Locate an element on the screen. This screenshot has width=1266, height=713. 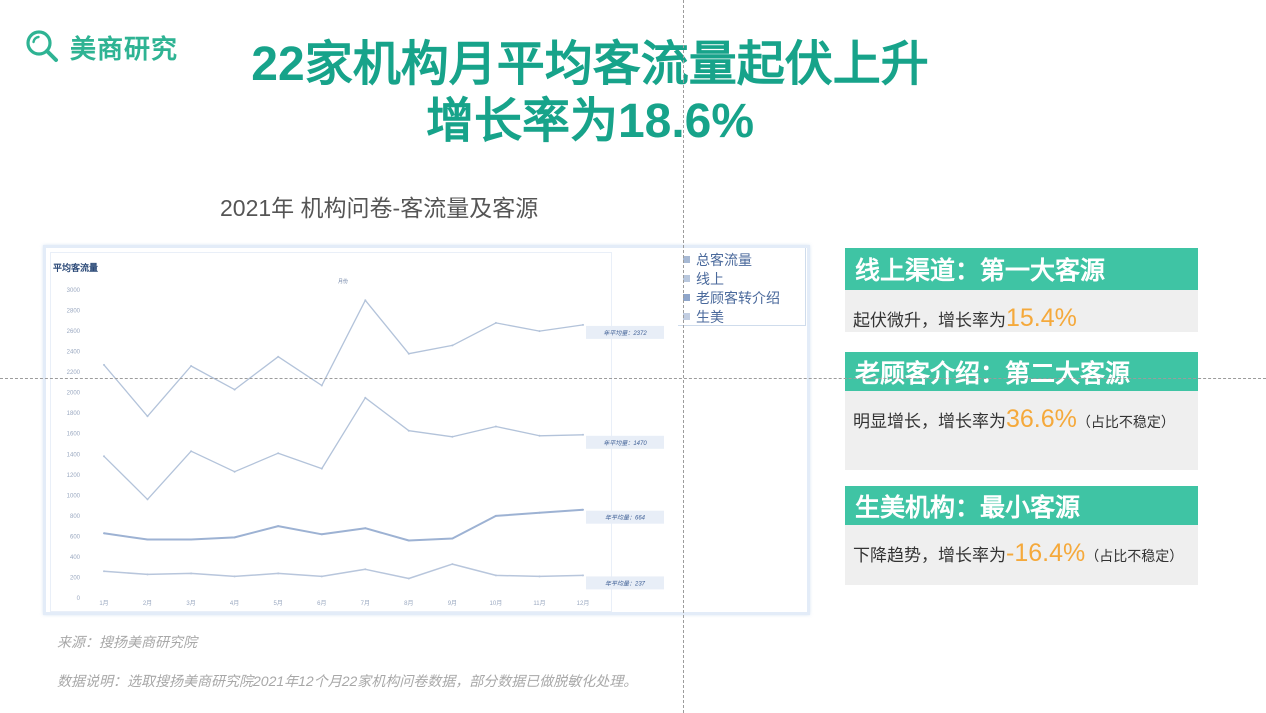
x-tick-label: 7月 is located at coordinates (365, 603).